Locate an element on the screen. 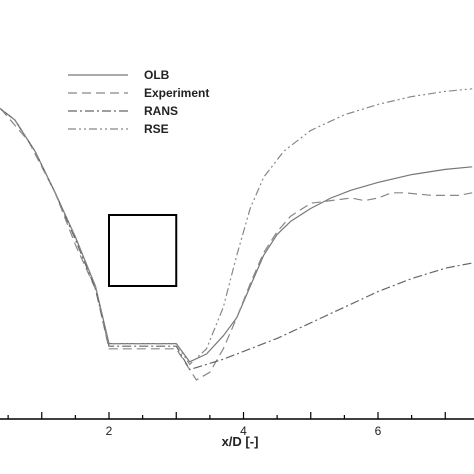  legend-label-rse: RSE is located at coordinates (156, 129).